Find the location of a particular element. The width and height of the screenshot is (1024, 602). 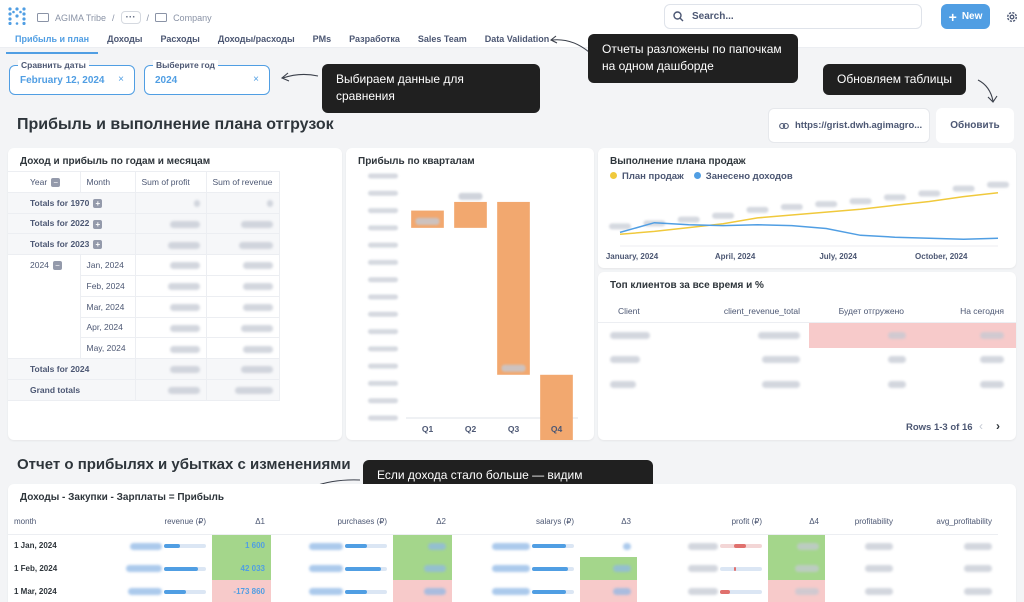

col-avg-profitability: avg_profitability is located at coordinates (964, 522).